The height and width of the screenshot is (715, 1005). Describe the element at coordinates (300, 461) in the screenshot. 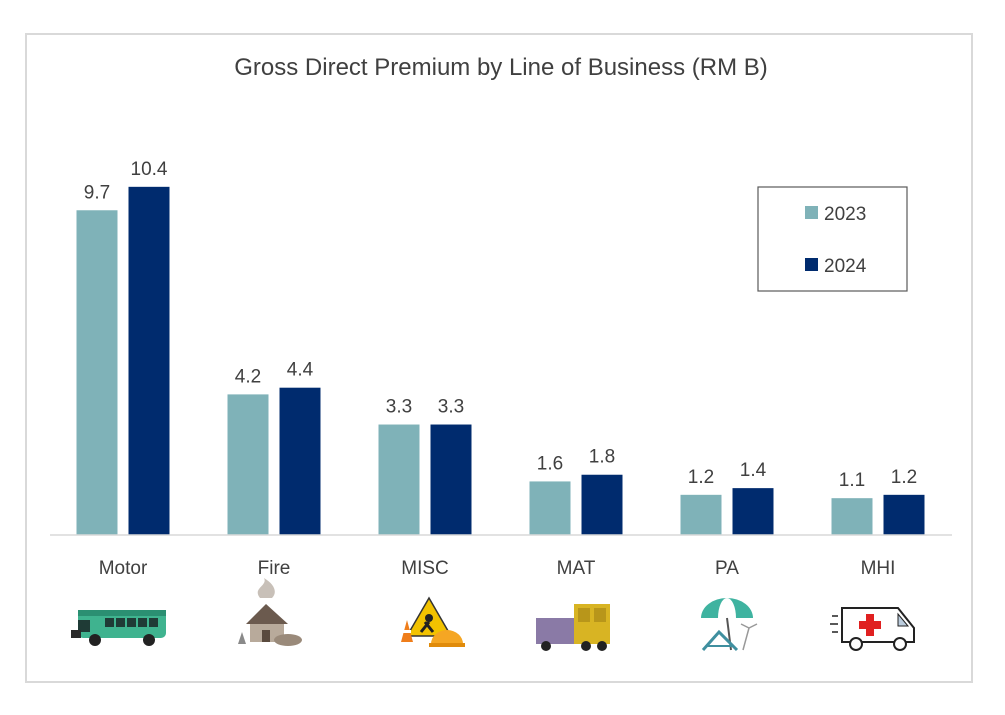

I see `bar-fire-2024` at that location.